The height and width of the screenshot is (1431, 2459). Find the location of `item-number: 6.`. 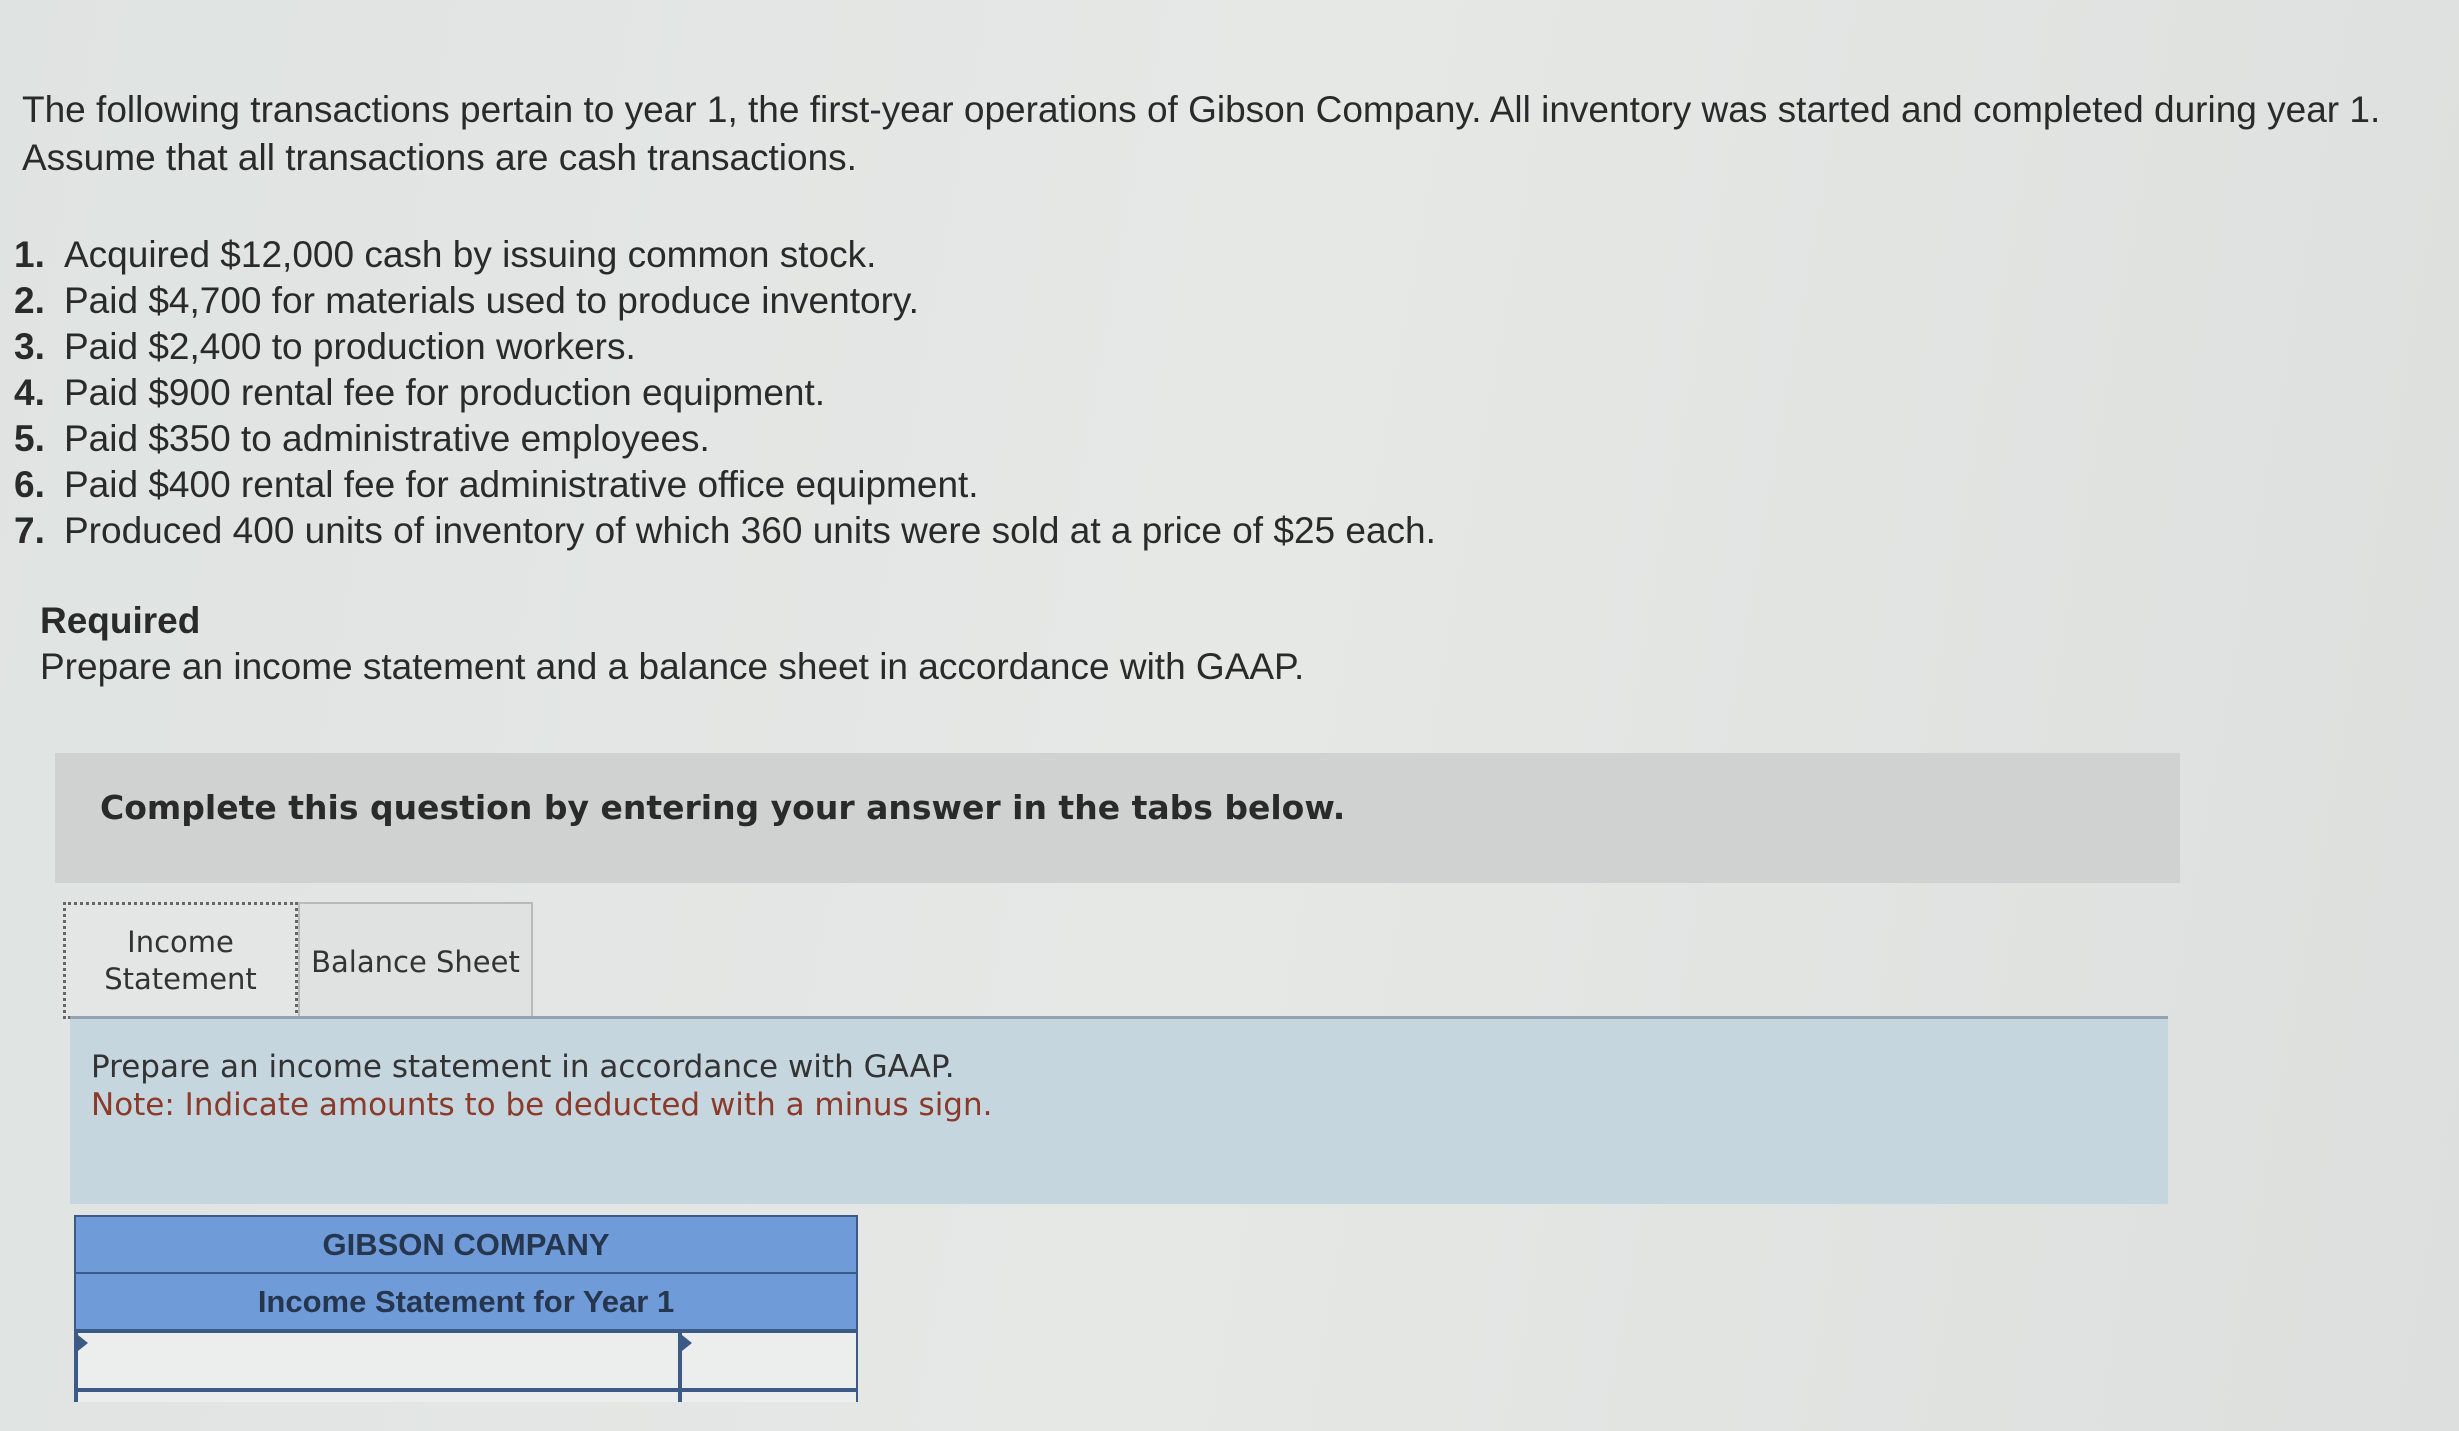

item-number: 6. is located at coordinates (29, 484).